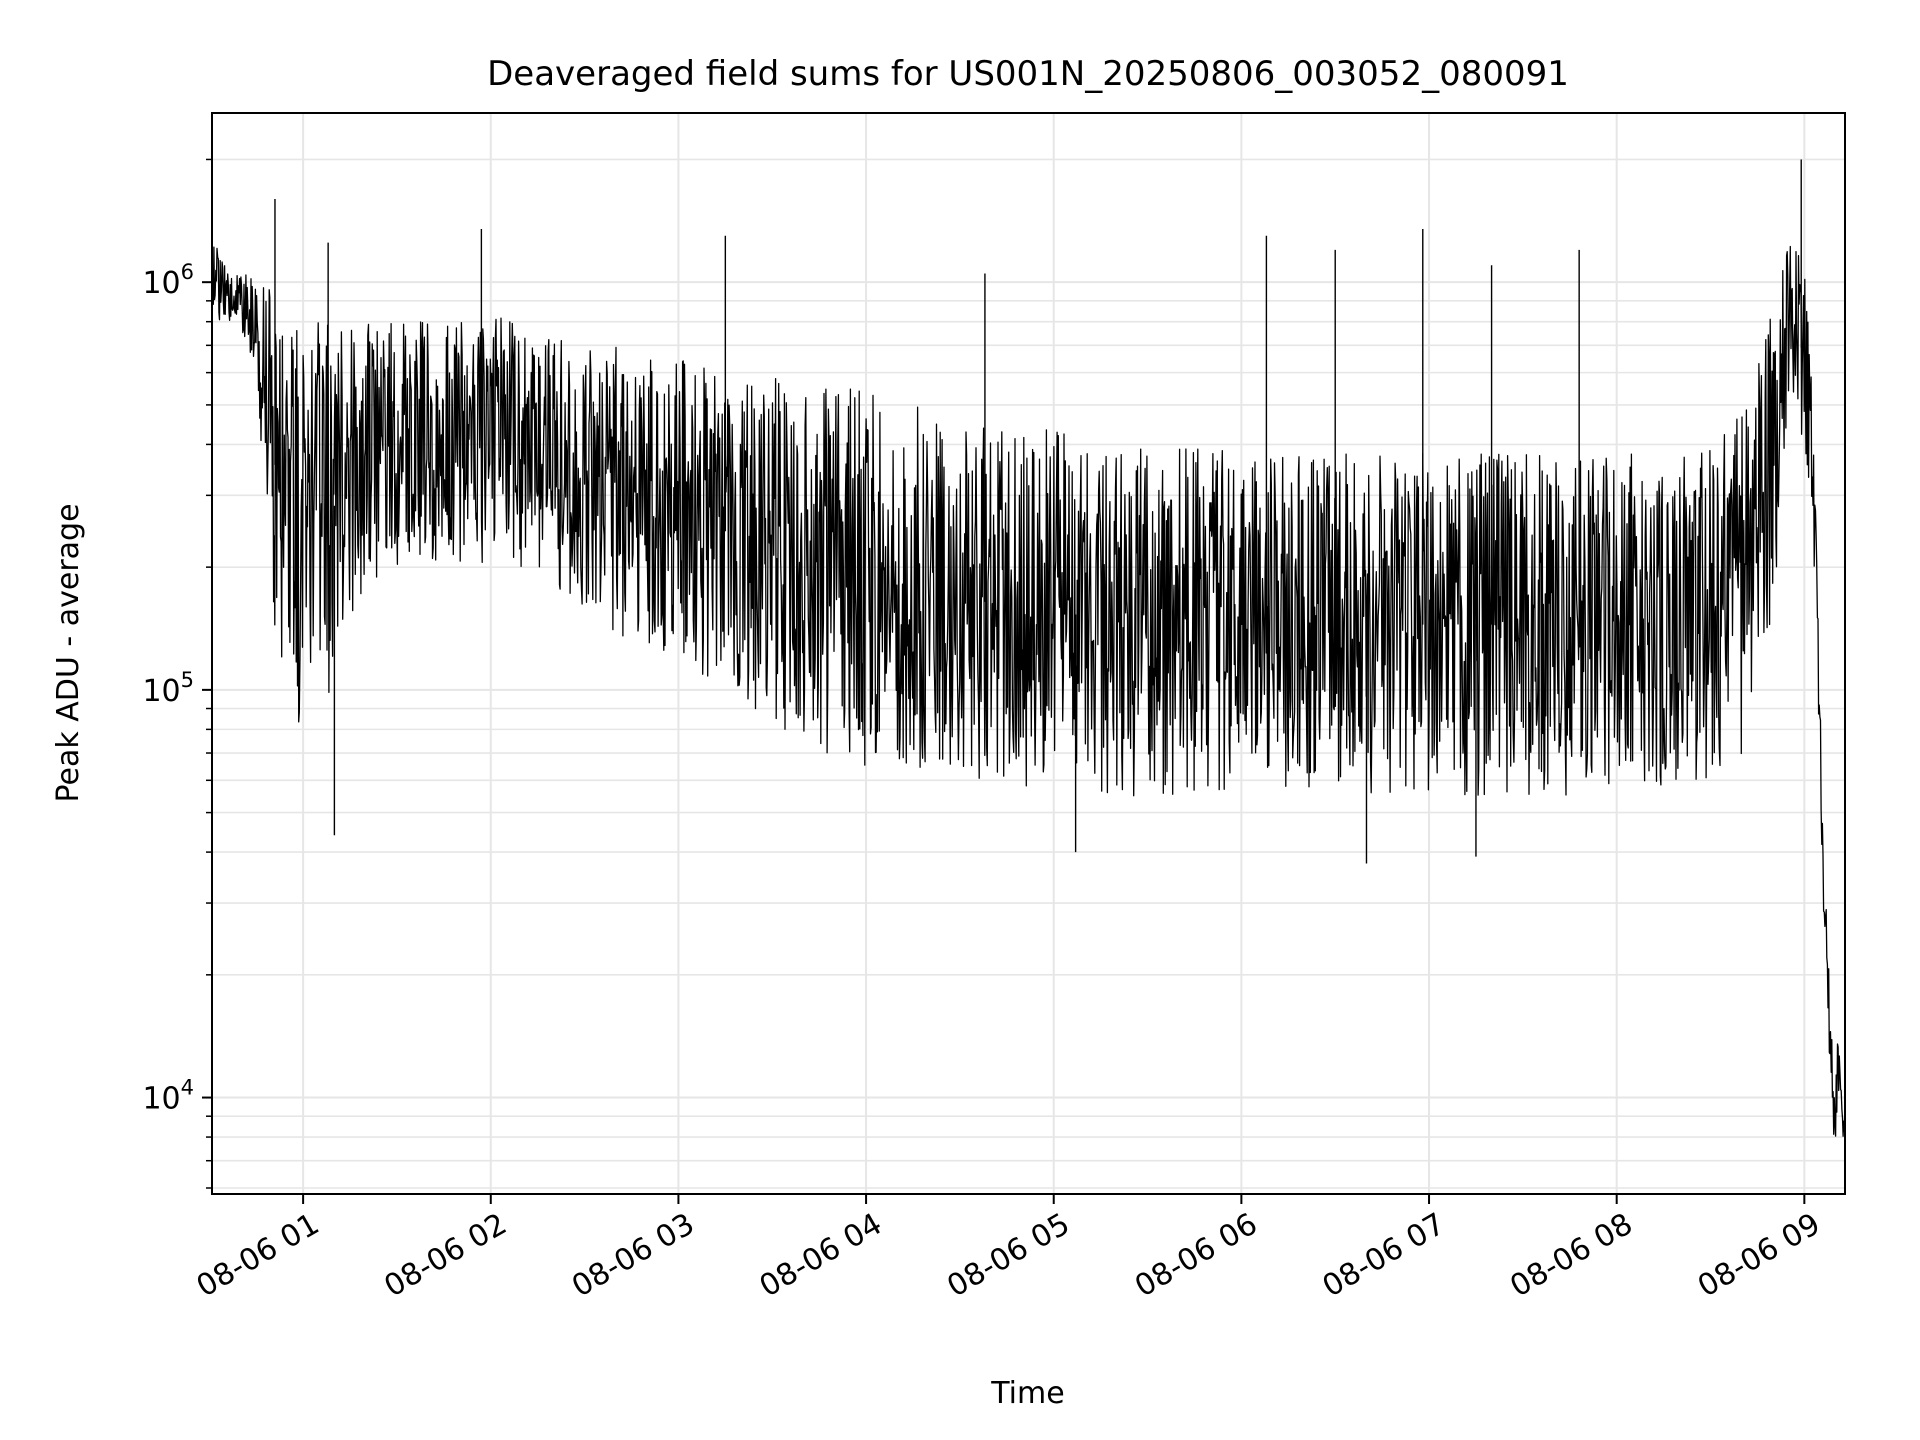 Image resolution: width=1920 pixels, height=1440 pixels. I want to click on y-tick-label: 10⁴, so click(168, 1096).